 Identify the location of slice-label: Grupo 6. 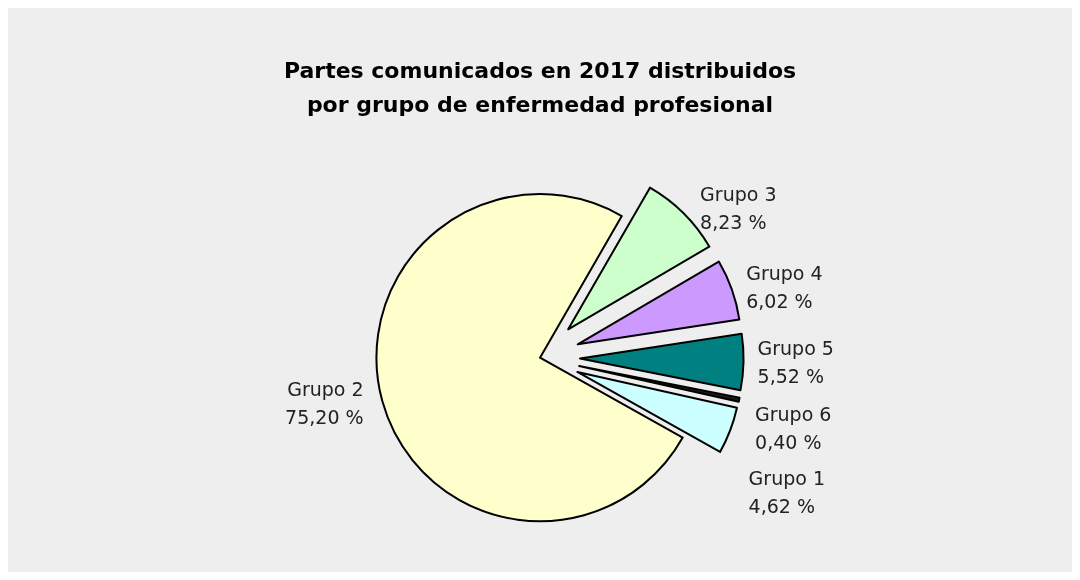
(793, 413).